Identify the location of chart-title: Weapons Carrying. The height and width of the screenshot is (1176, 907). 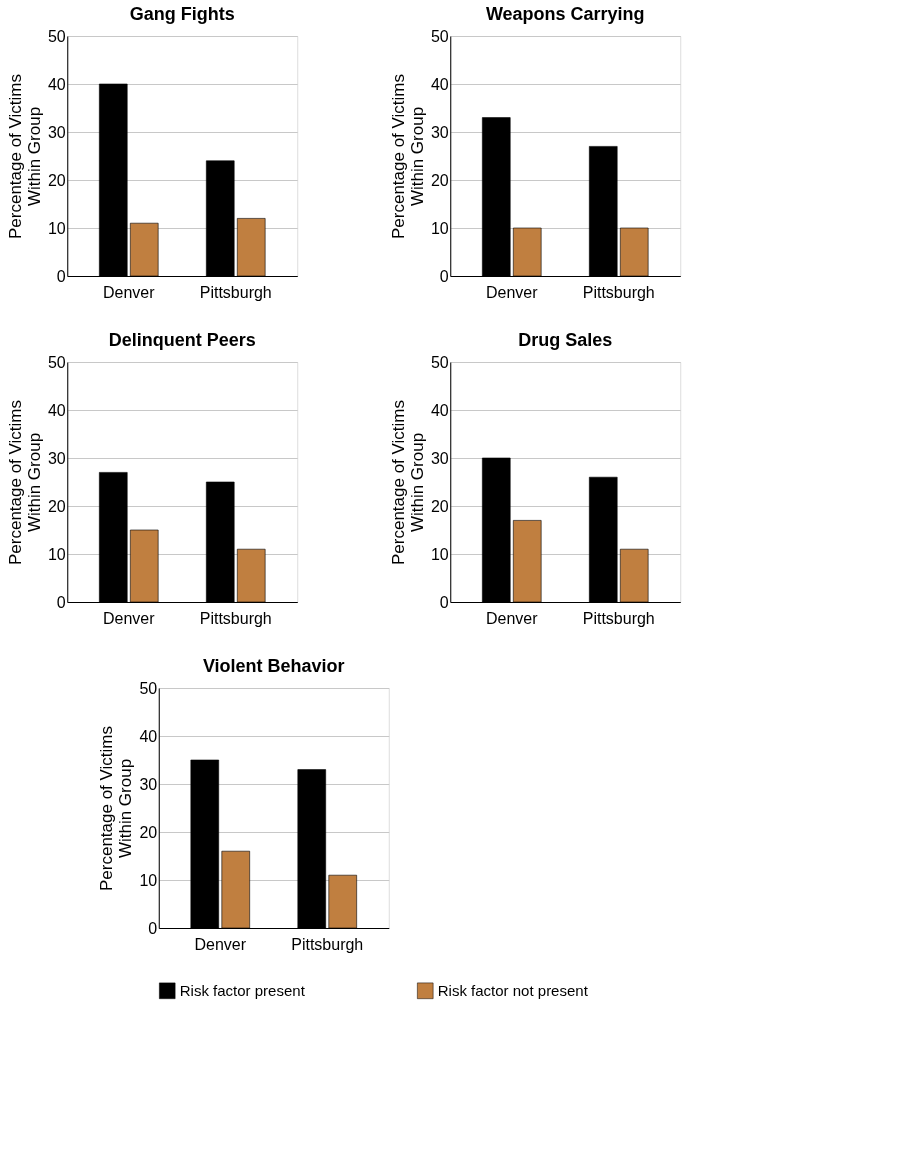
(565, 14).